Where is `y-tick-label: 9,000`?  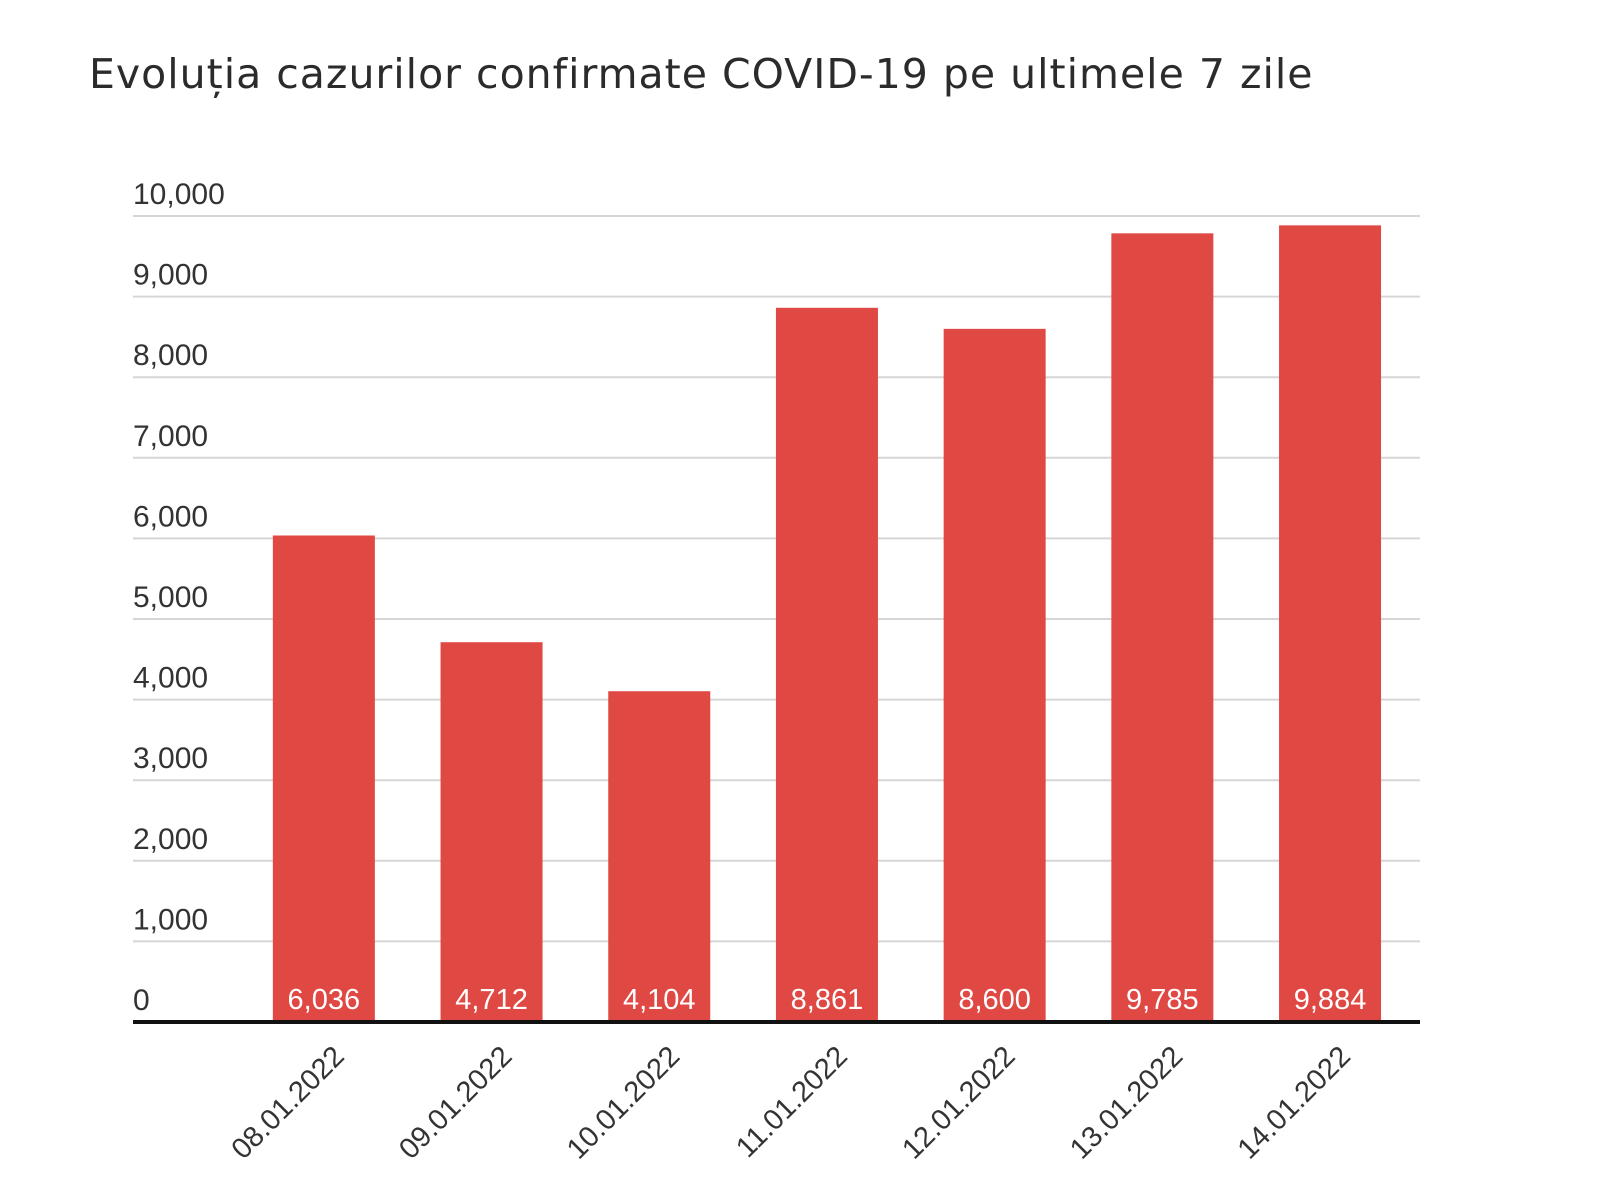
y-tick-label: 9,000 is located at coordinates (170, 275).